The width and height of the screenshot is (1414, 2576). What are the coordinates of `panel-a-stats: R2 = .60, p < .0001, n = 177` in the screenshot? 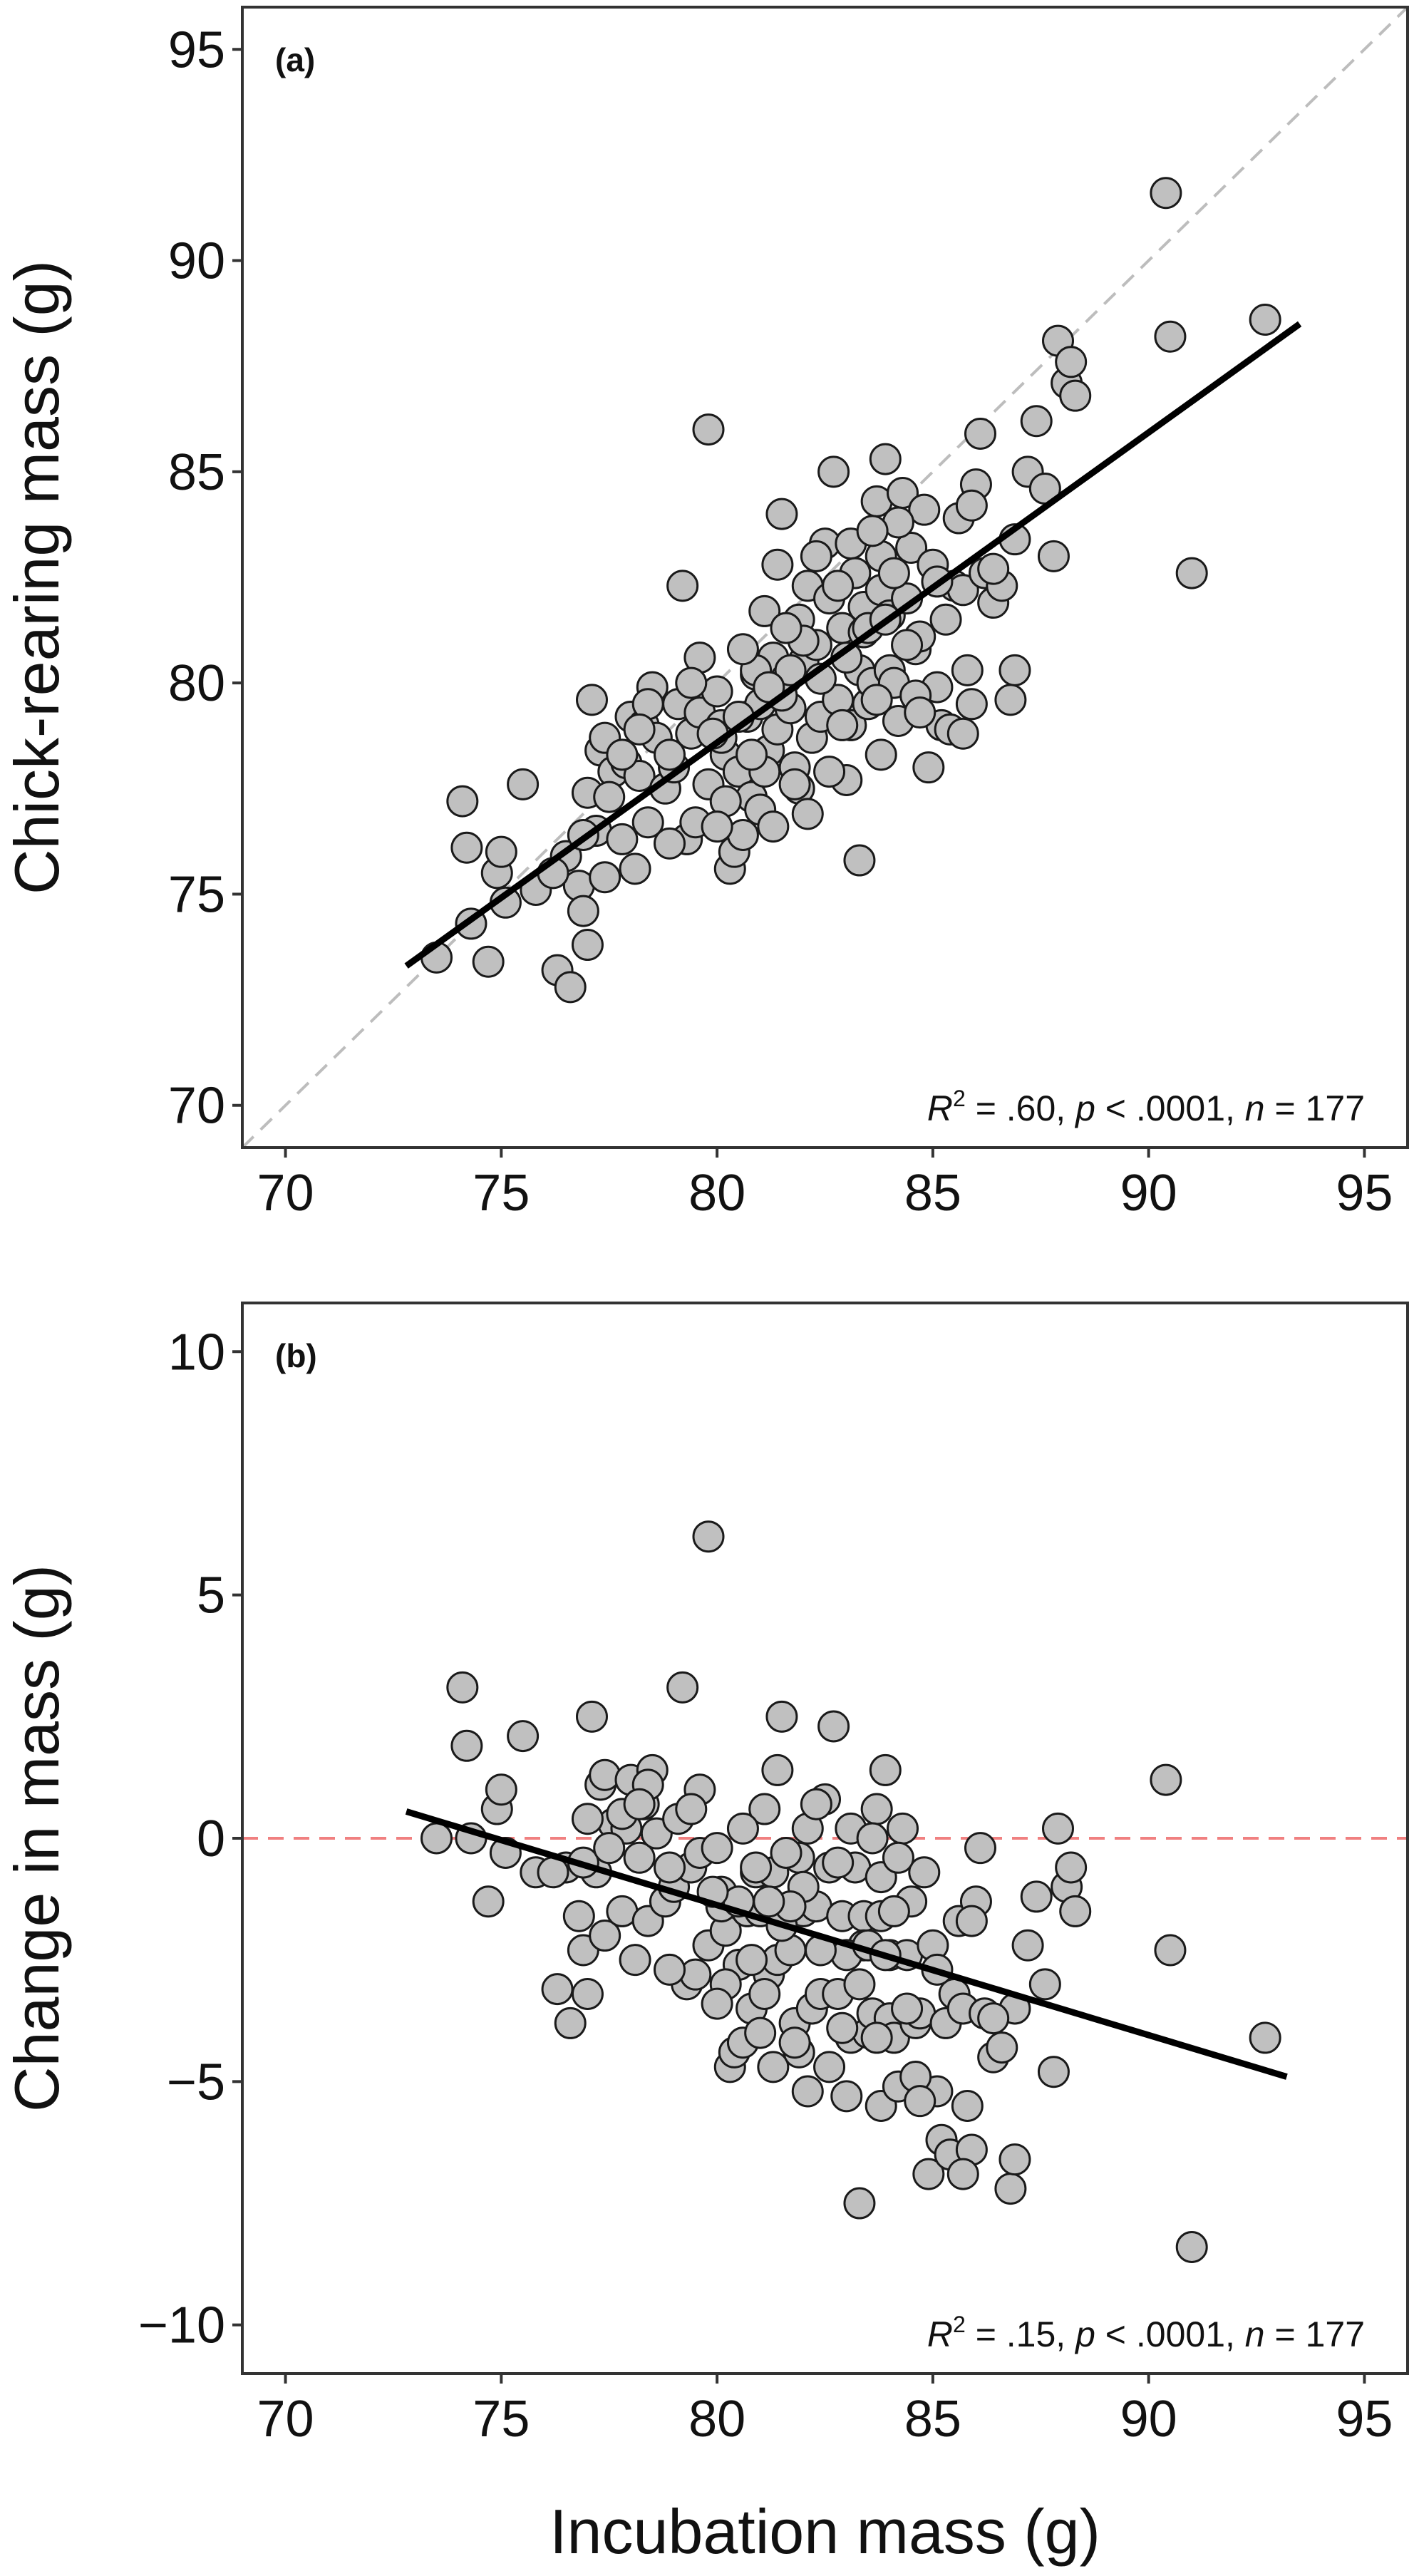 It's located at (1146, 1107).